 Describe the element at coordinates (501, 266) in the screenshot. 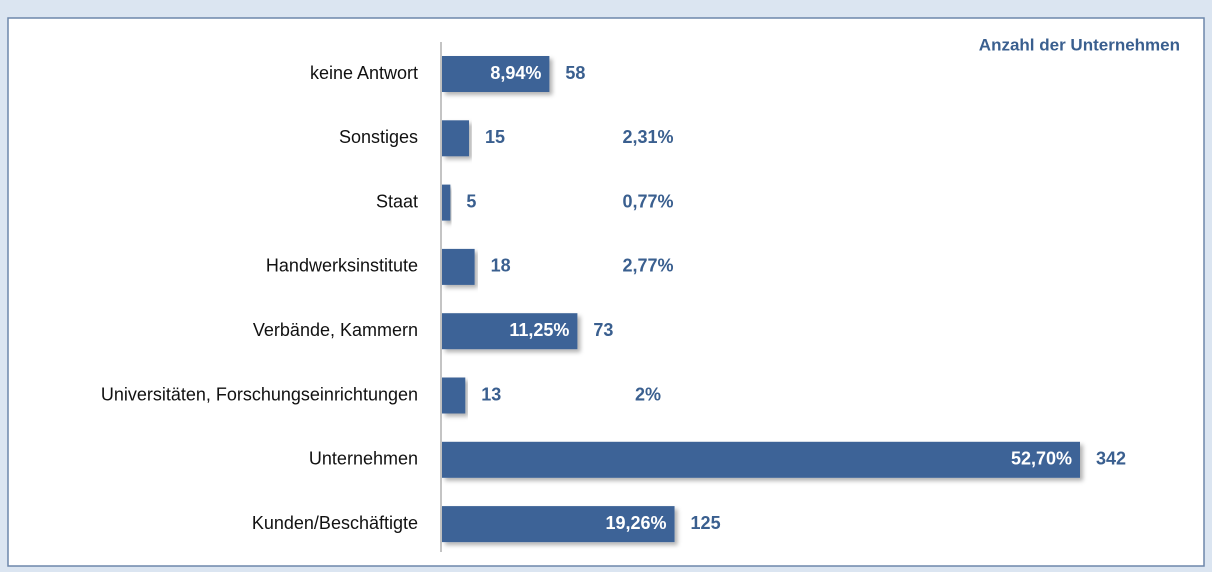

I see `value-label: 18` at that location.